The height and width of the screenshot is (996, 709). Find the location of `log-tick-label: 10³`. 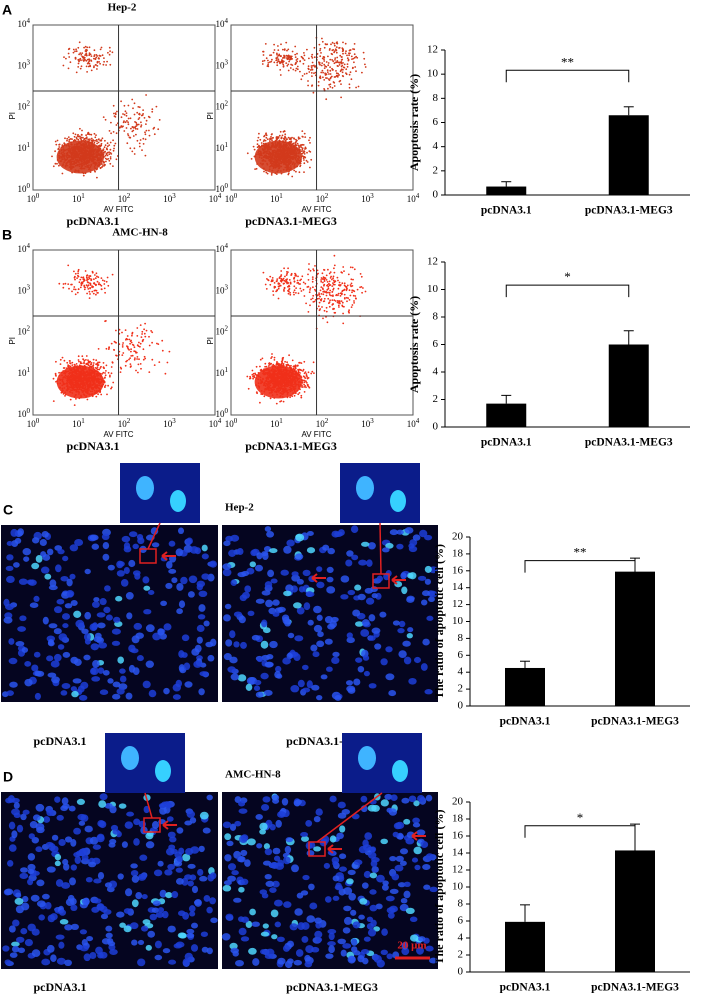

log-tick-label: 10³ is located at coordinates (367, 198).